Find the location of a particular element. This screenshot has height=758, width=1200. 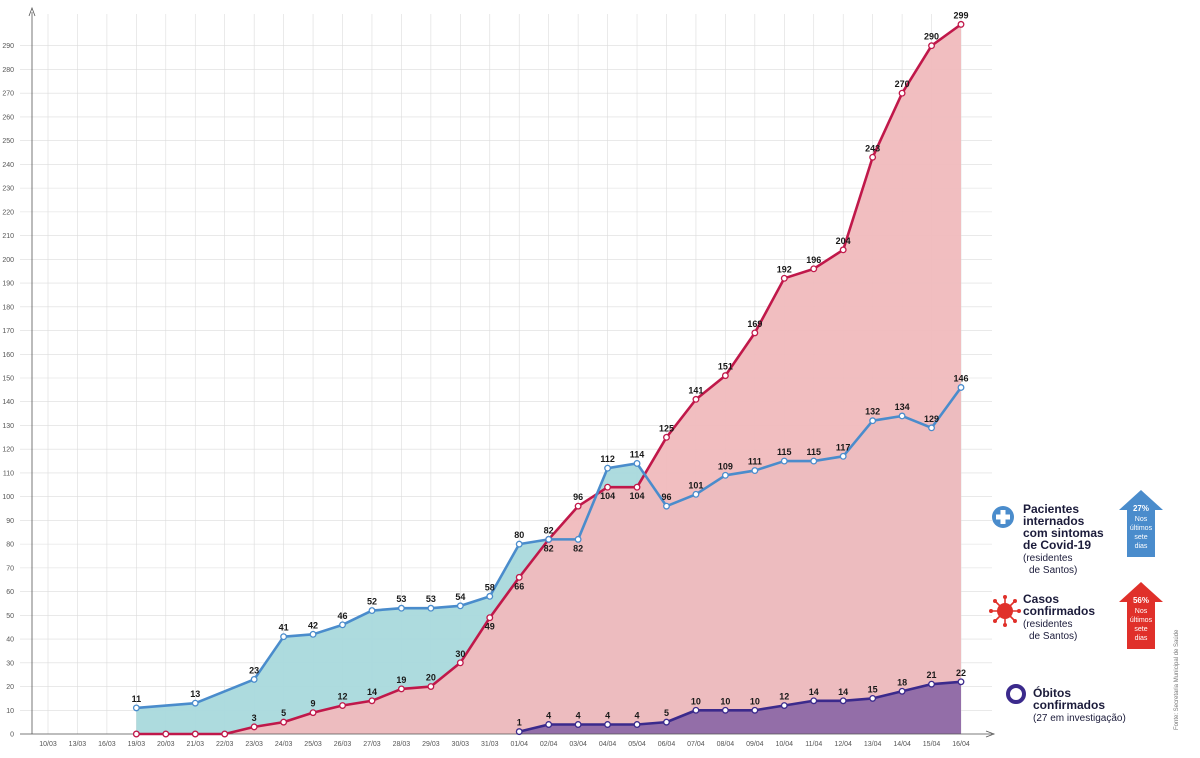

label-obitos: 21 is located at coordinates (932, 675).